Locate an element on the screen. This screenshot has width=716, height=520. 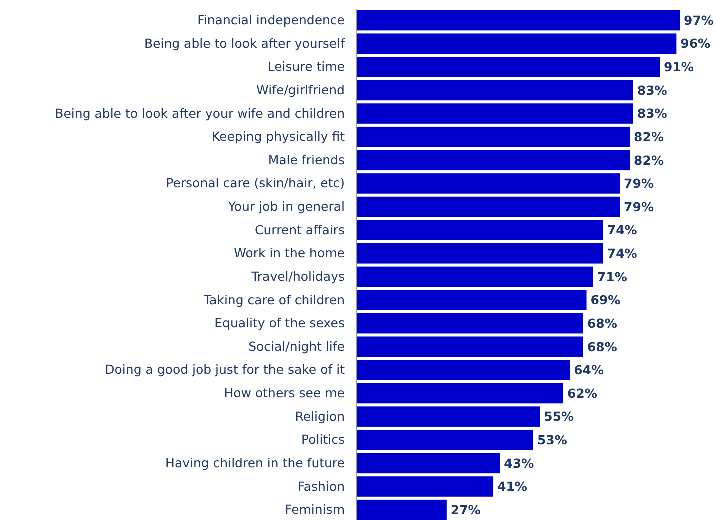
y-tick-label: Work in the home is located at coordinates (290, 253).